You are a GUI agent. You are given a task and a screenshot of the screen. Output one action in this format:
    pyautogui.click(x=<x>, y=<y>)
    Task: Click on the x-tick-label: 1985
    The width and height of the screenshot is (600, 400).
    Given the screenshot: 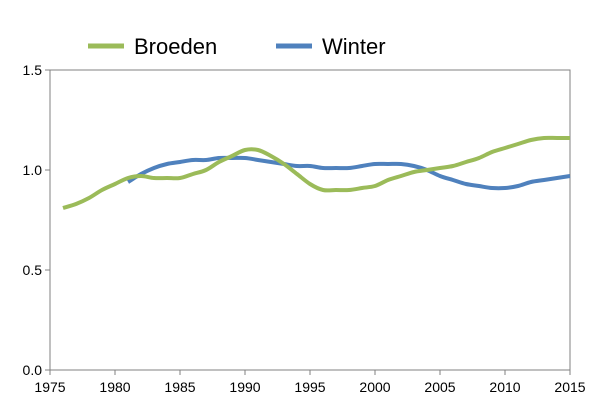 What is the action you would take?
    pyautogui.click(x=179, y=387)
    